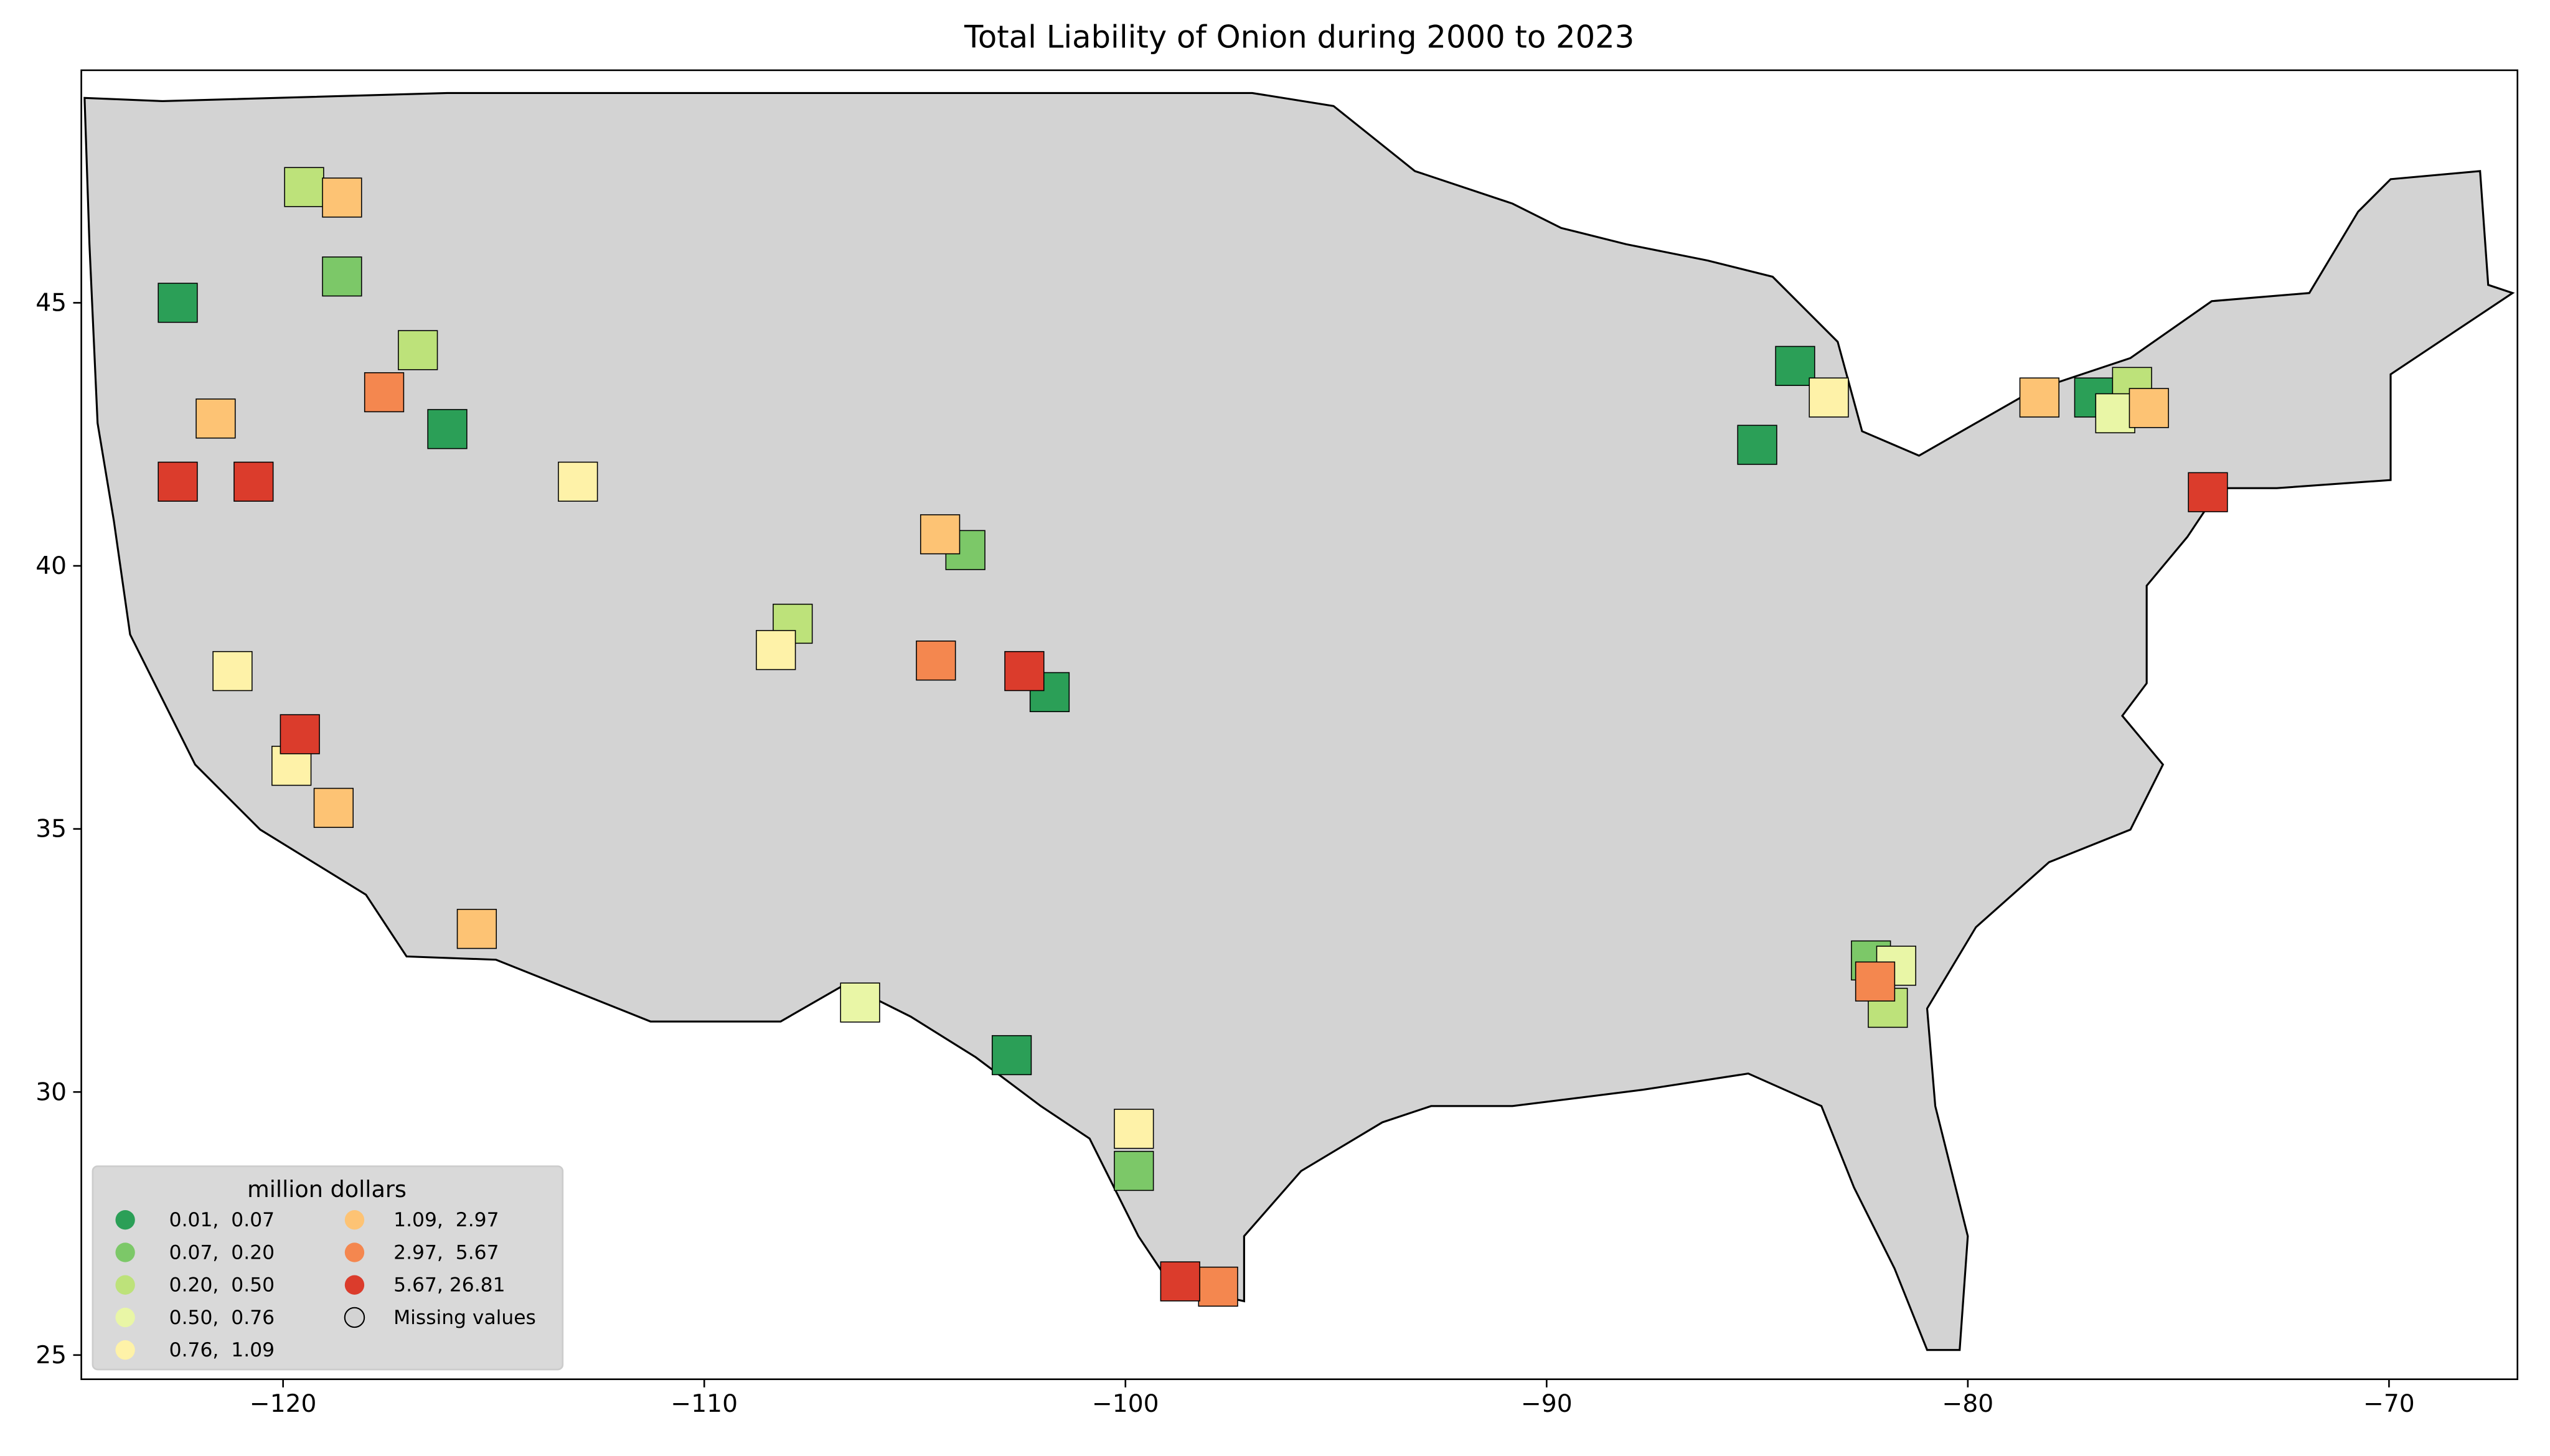 This screenshot has height=1456, width=2550. Describe the element at coordinates (328, 1268) in the screenshot. I see `legend-box` at that location.